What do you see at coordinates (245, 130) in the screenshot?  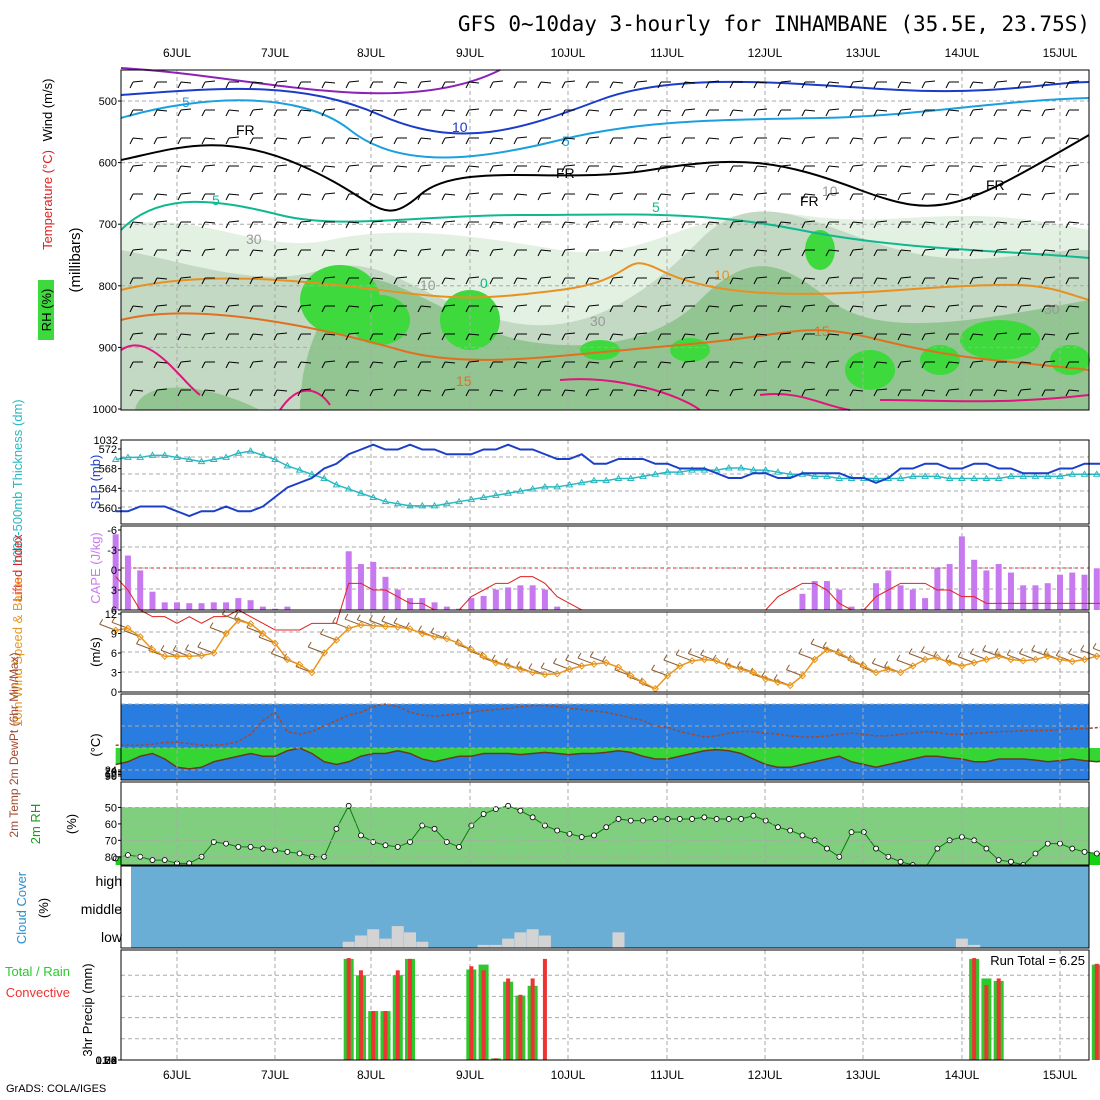 I see `contour-label: FR` at bounding box center [245, 130].